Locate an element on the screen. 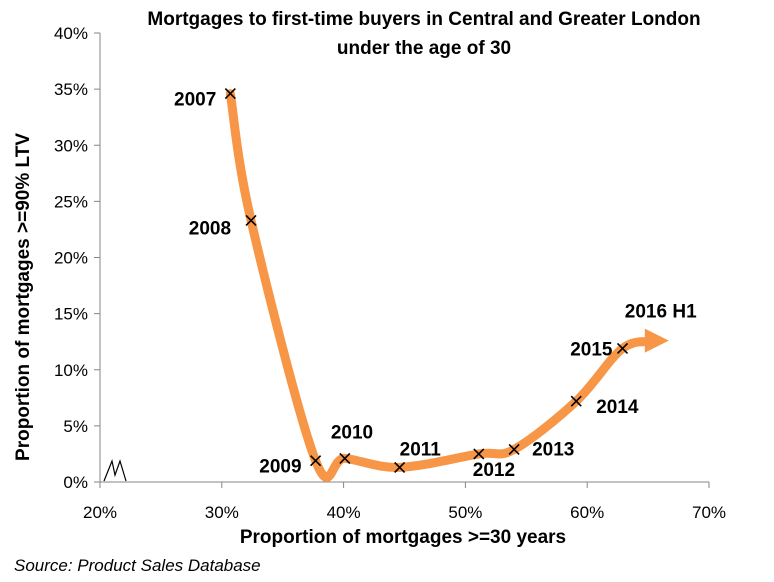 This screenshot has height=582, width=774. point-label-2014: 2014 is located at coordinates (617, 407).